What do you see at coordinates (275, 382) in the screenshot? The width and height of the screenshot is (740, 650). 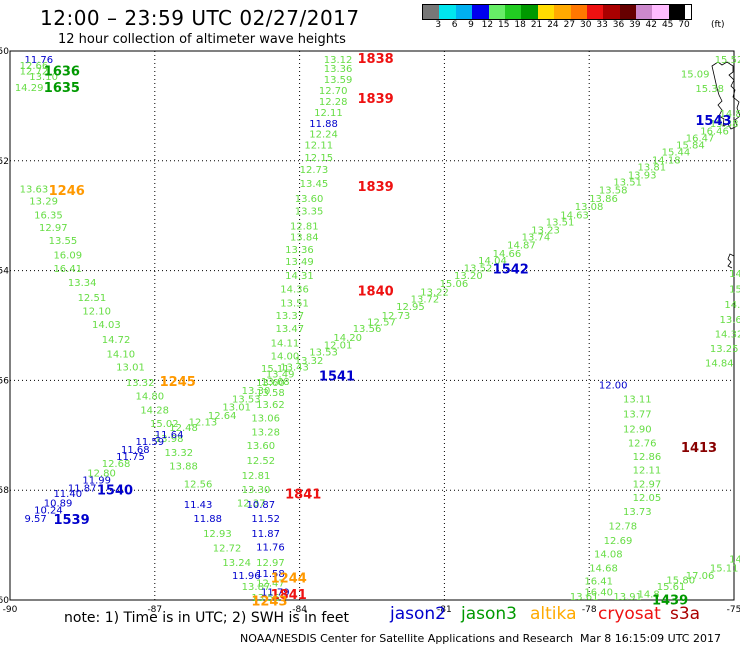 I see `wave-height-value: 13.68` at bounding box center [275, 382].